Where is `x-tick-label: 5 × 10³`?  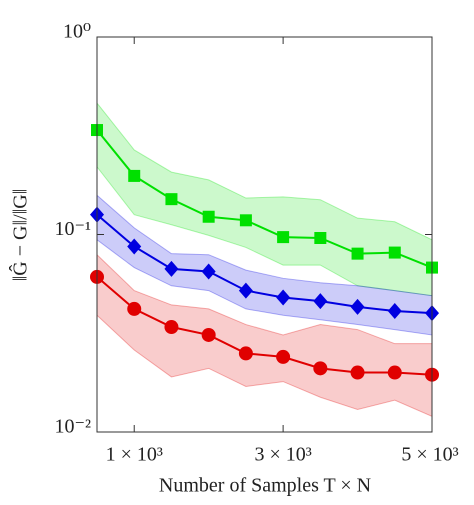 x-tick-label: 5 × 10³ is located at coordinates (429, 455).